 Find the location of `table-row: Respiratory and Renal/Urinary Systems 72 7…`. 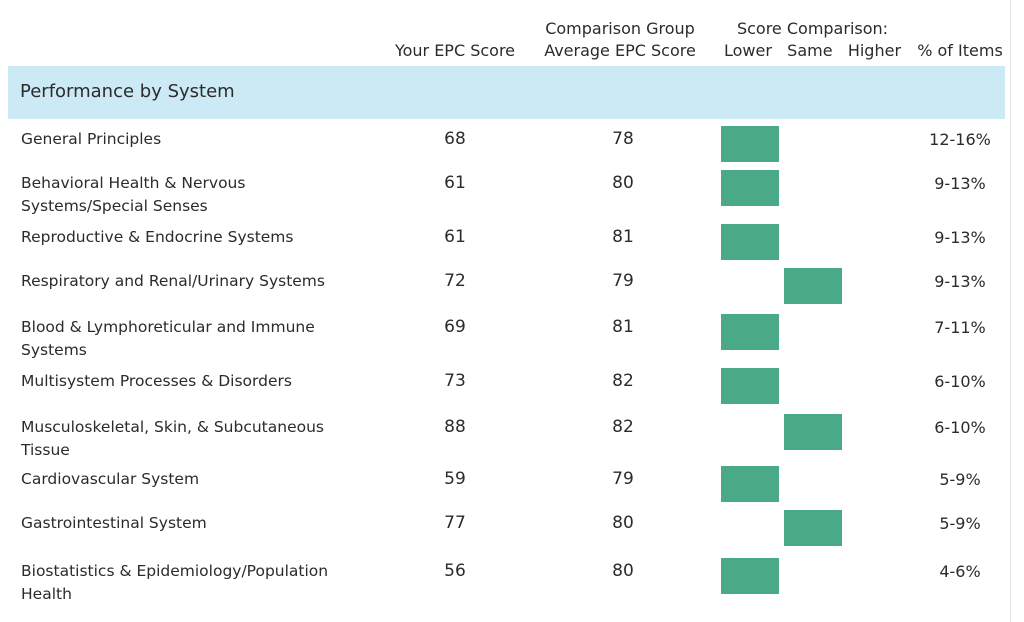

table-row: Respiratory and Renal/Urinary Systems 72 7… is located at coordinates (505, 291).